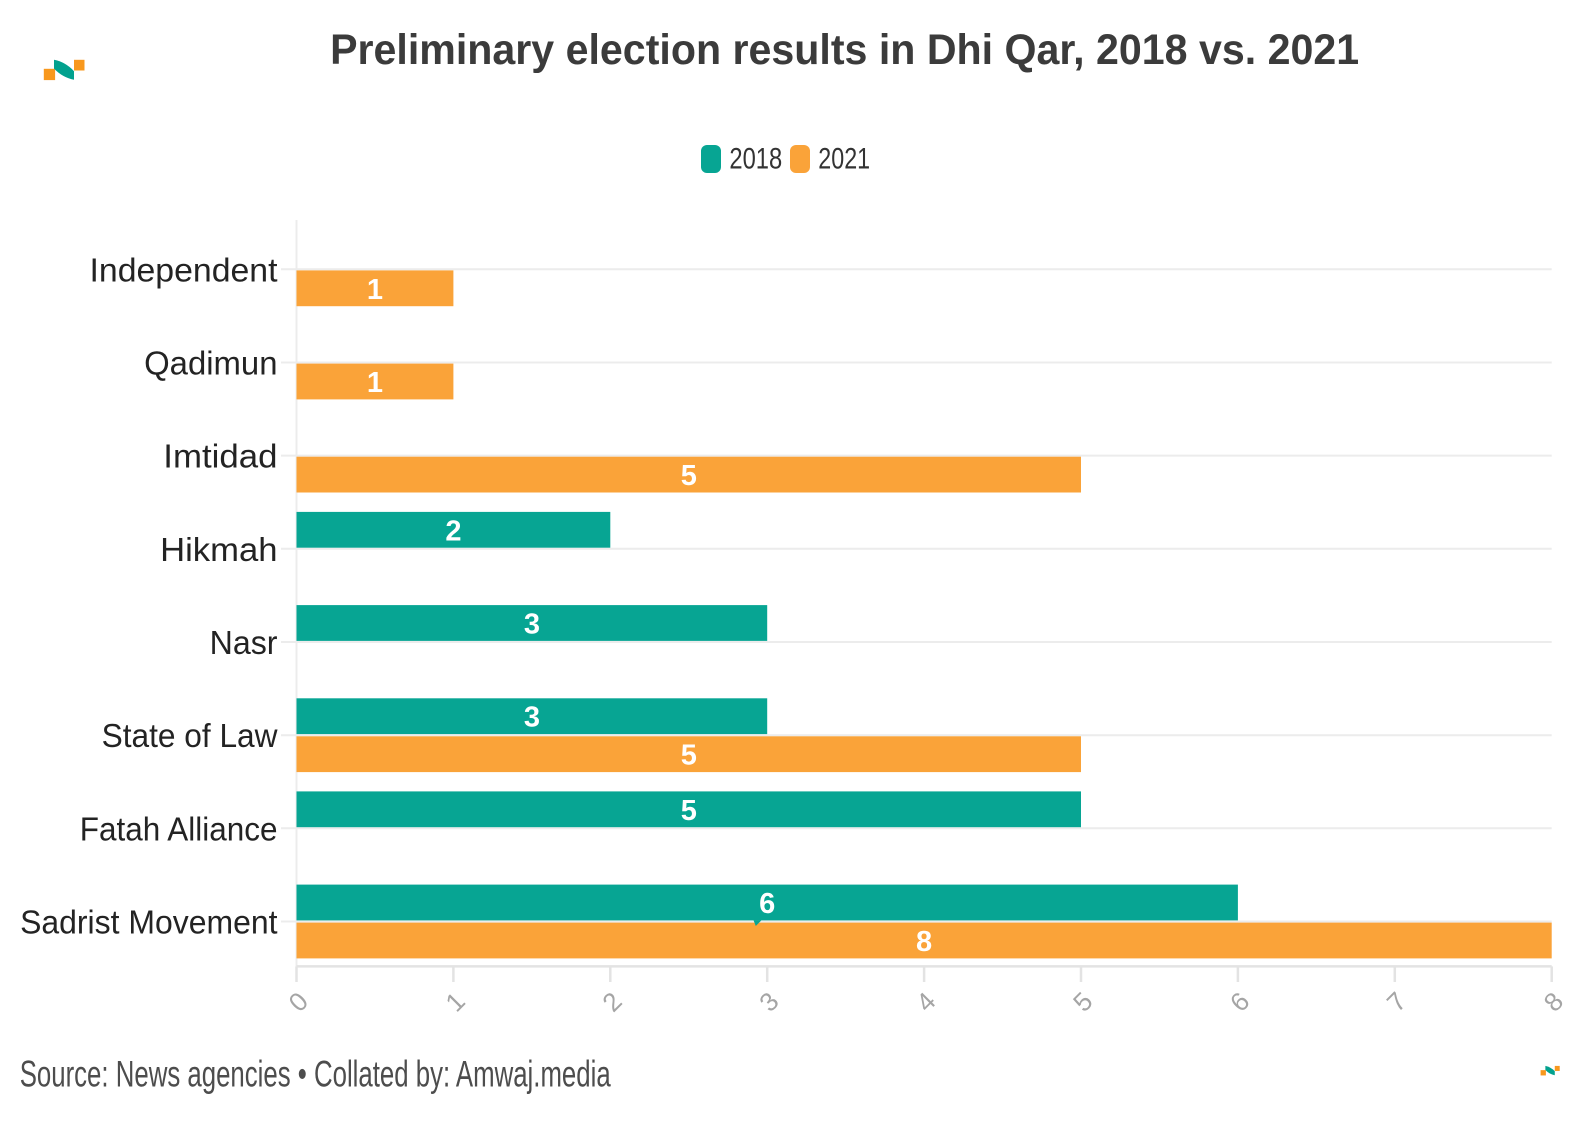 This screenshot has width=1592, height=1125. What do you see at coordinates (924, 942) in the screenshot?
I see `svg-text: 8` at bounding box center [924, 942].